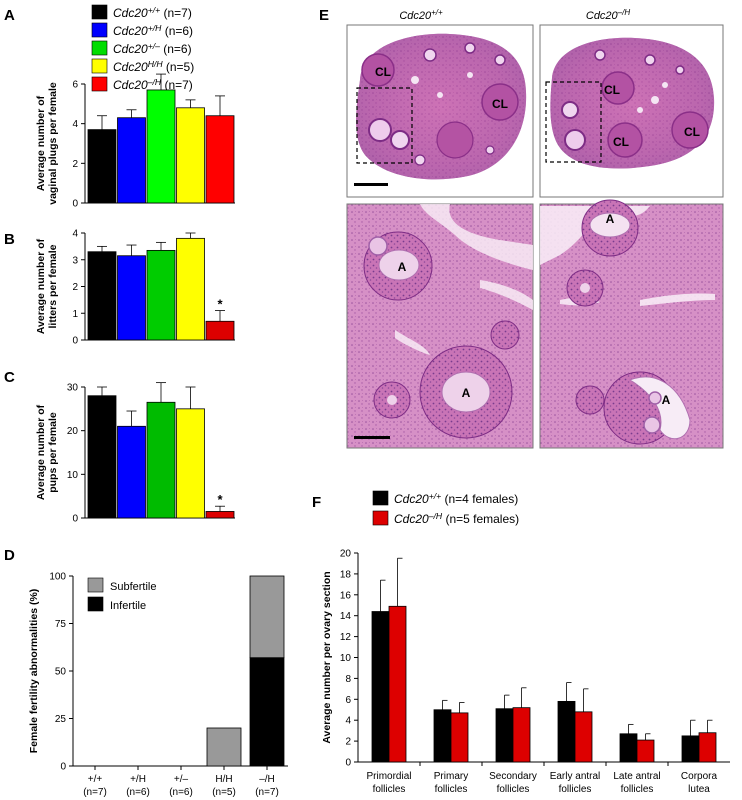 The width and height of the screenshot is (742, 800). What do you see at coordinates (267, 779) in the screenshot?
I see `x-tick-label: –/H` at bounding box center [267, 779].